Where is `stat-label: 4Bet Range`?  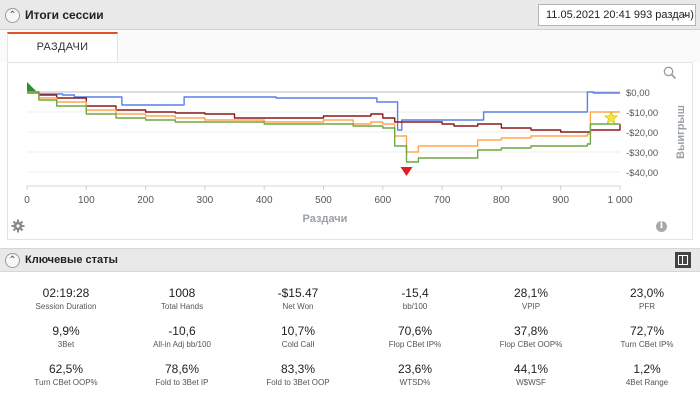 stat-label: 4Bet Range is located at coordinates (647, 382).